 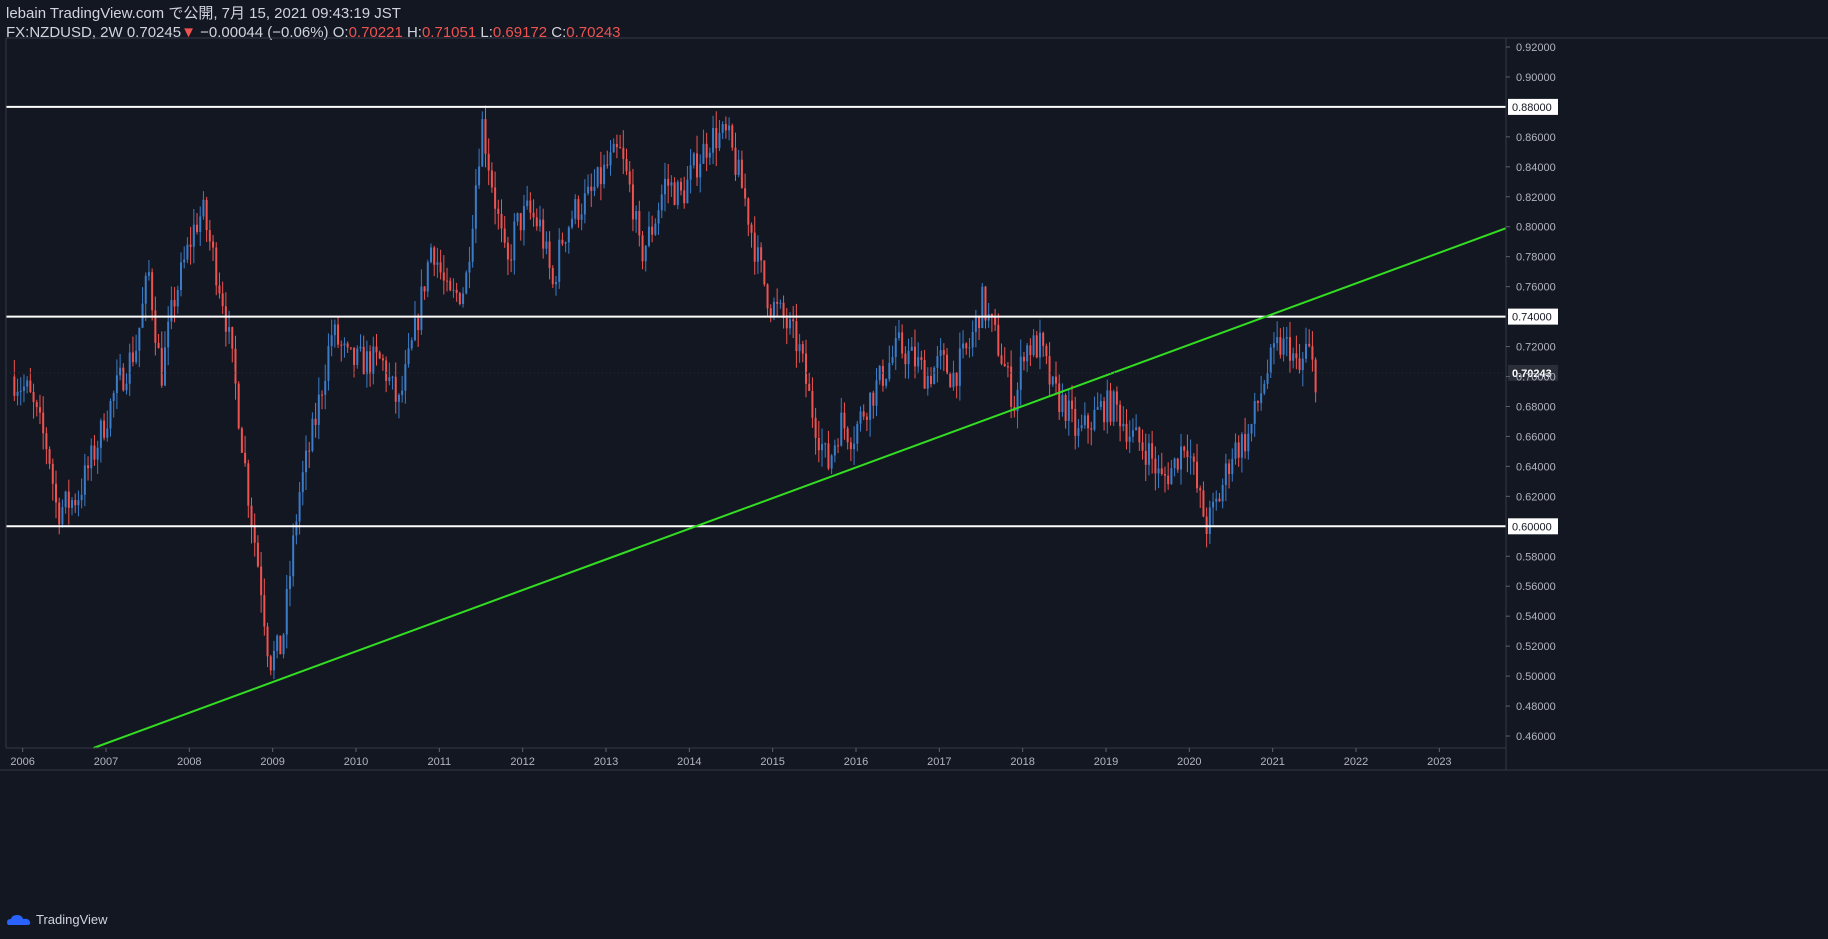 What do you see at coordinates (414, 32) in the screenshot?
I see `high-label: H:` at bounding box center [414, 32].